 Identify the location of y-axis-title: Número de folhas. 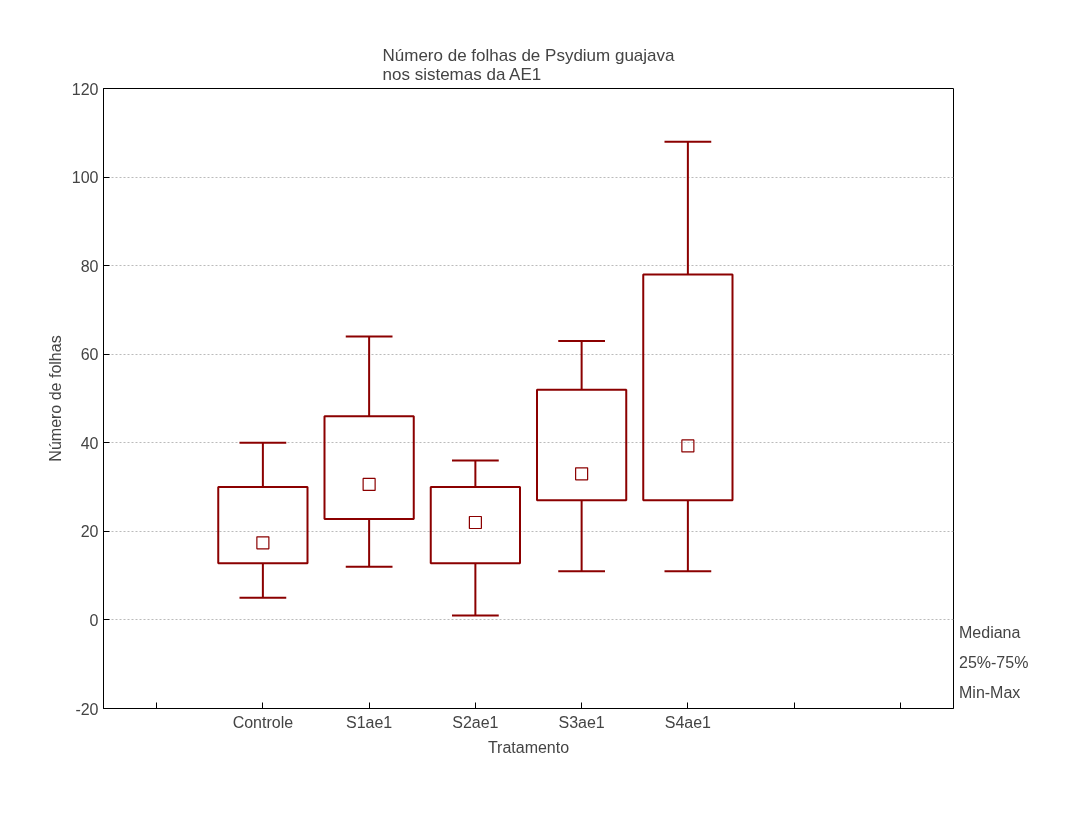
(55, 398).